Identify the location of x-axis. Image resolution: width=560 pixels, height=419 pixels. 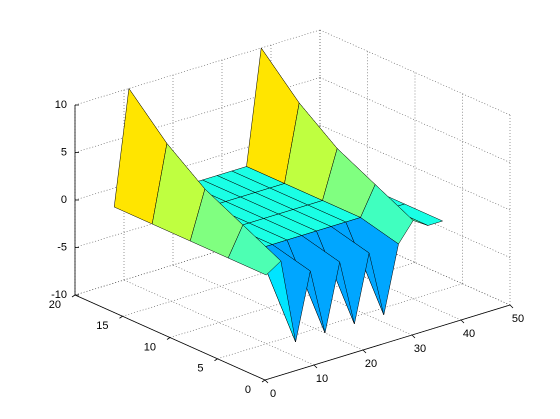
(387, 342).